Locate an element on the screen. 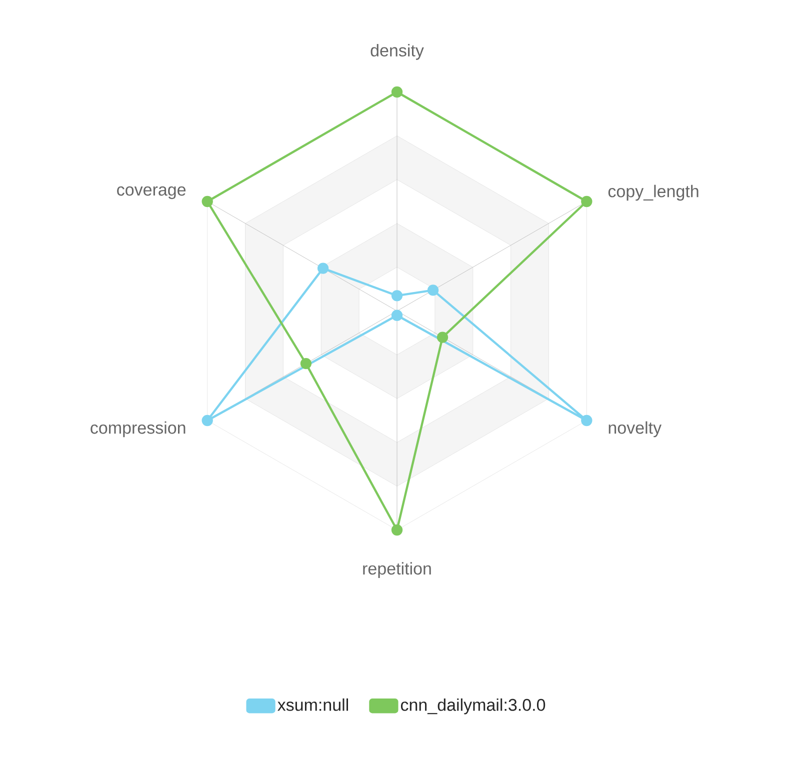  spoke-label: coverage is located at coordinates (151, 193).